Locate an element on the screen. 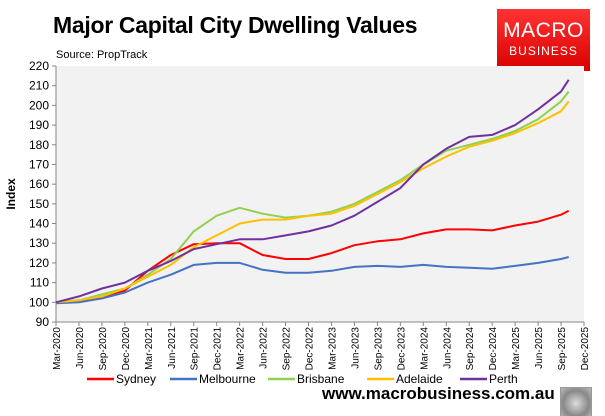 The image size is (605, 416). x-tick-label: Jun-2021 is located at coordinates (172, 348).